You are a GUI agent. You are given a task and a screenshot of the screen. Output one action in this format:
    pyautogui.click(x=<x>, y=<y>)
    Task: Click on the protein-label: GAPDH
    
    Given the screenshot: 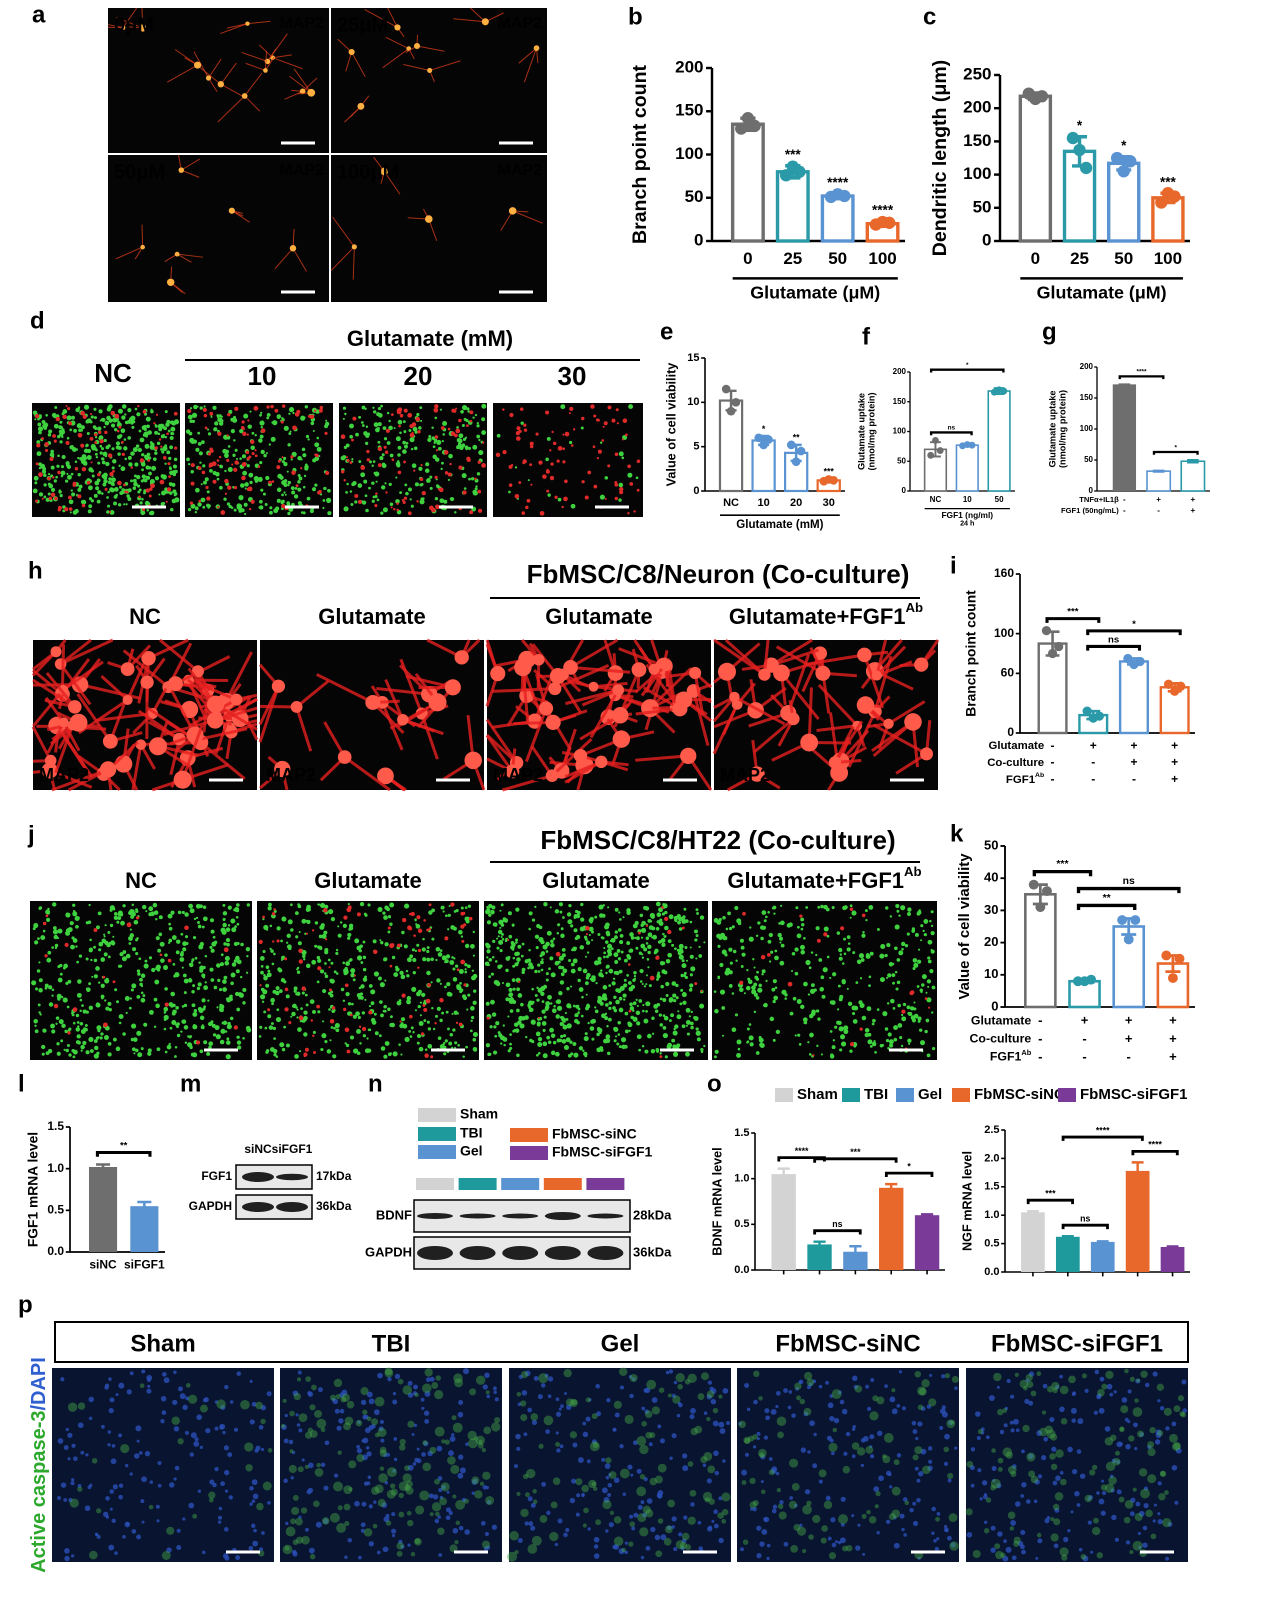 What is the action you would take?
    pyautogui.click(x=210, y=1206)
    